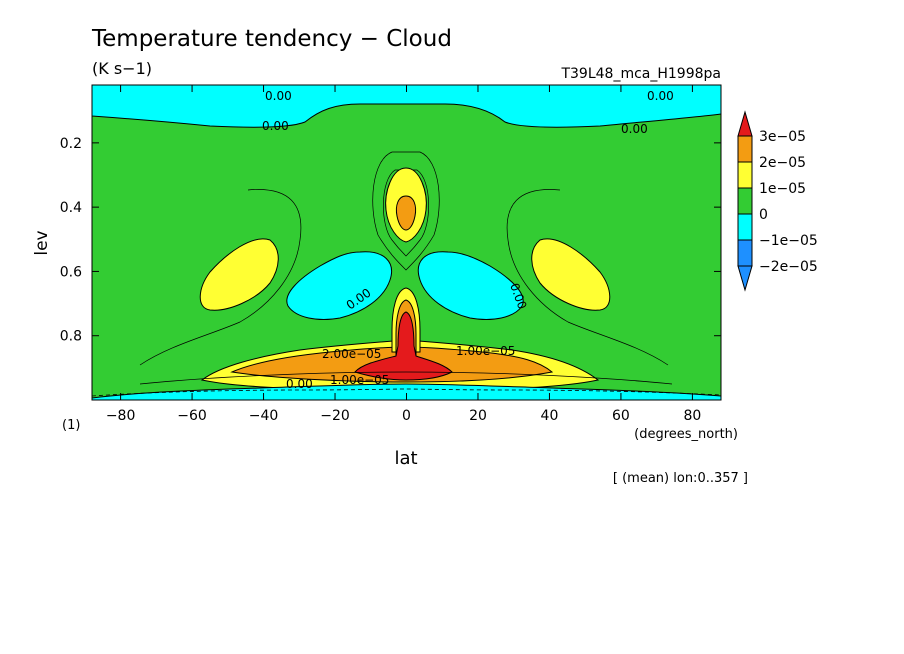  Describe the element at coordinates (788, 267) in the screenshot. I see `colorbar-label: −2e−05` at that location.